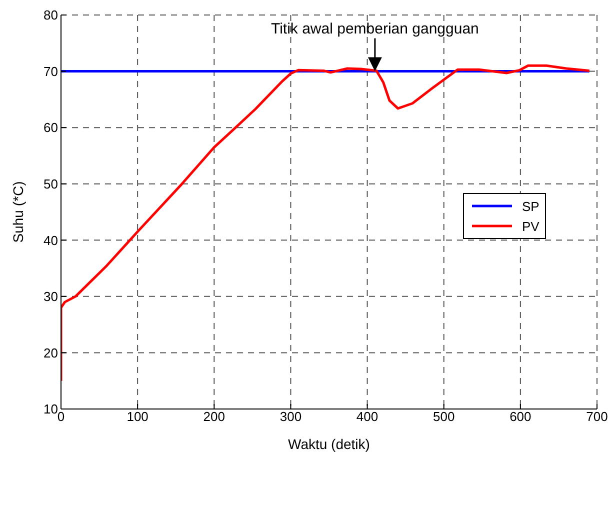 Image resolution: width=611 pixels, height=523 pixels. Describe the element at coordinates (521, 416) in the screenshot. I see `x-tick-label: 600` at that location.